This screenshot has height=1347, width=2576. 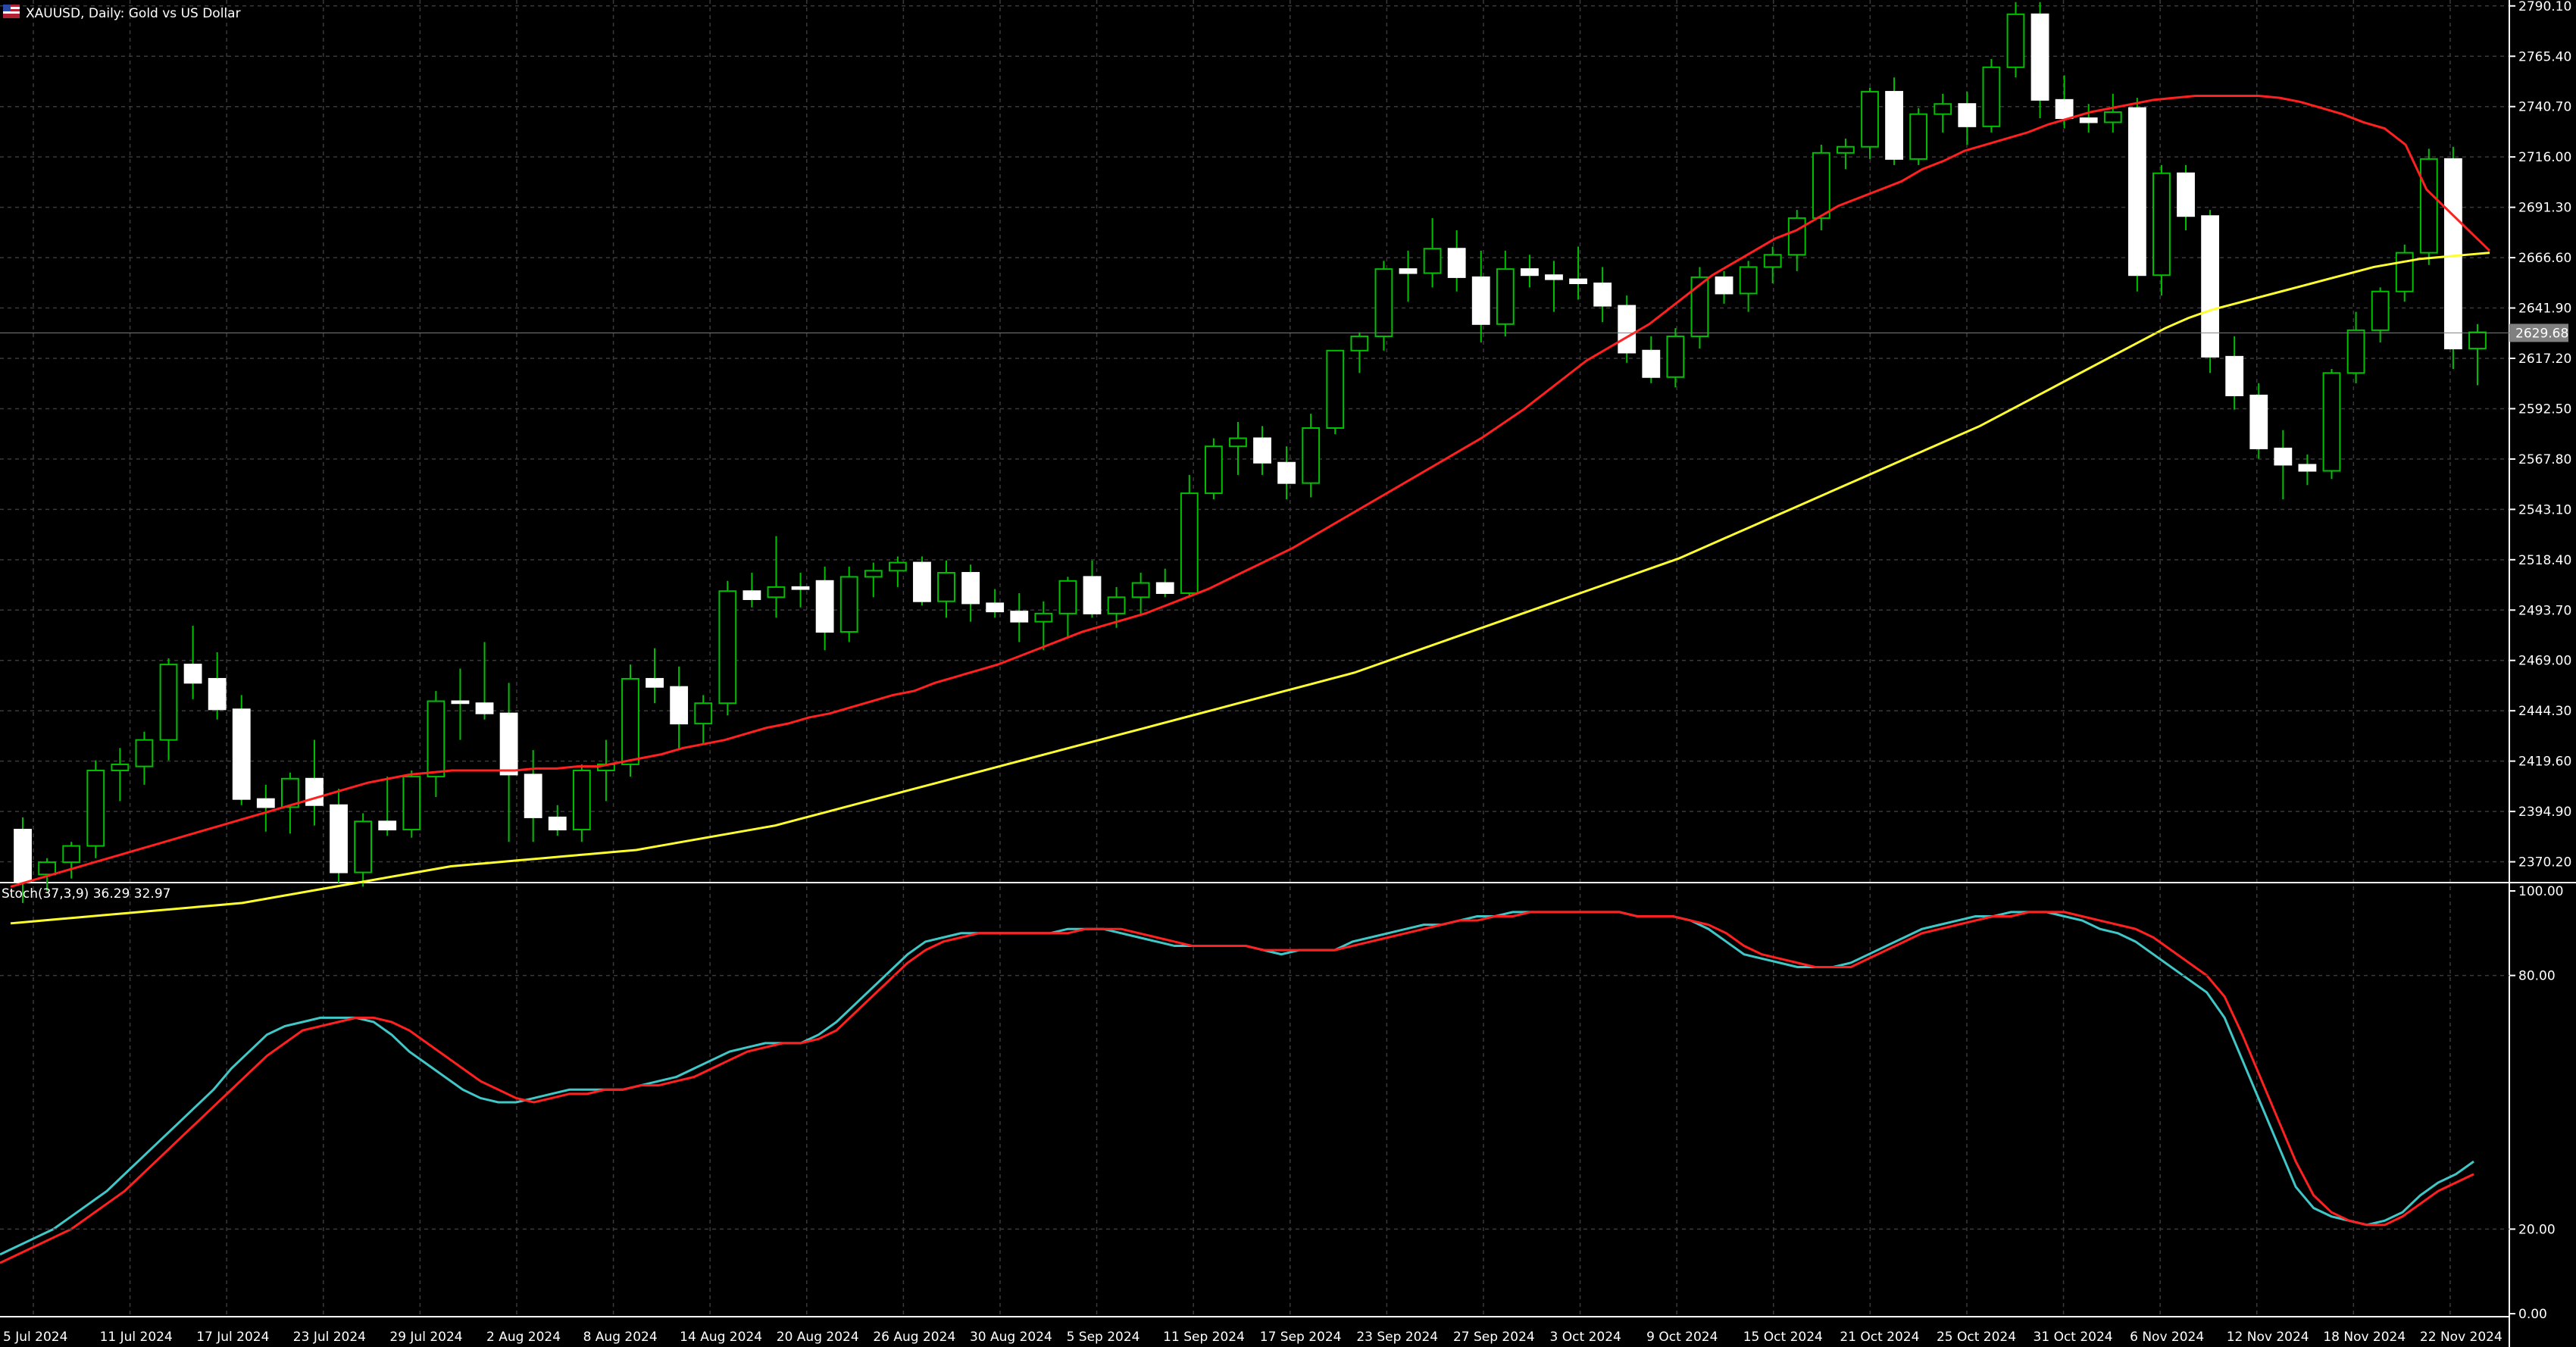 I want to click on current-price-tag: 2629.68, so click(x=2538, y=332).